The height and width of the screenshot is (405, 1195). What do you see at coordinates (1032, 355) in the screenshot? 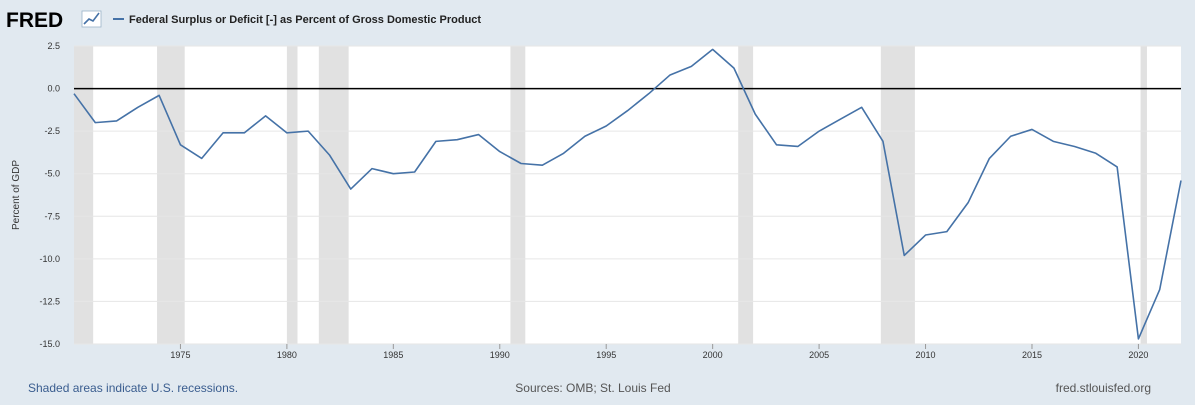
I see `x-tick-label: 2015` at bounding box center [1032, 355].